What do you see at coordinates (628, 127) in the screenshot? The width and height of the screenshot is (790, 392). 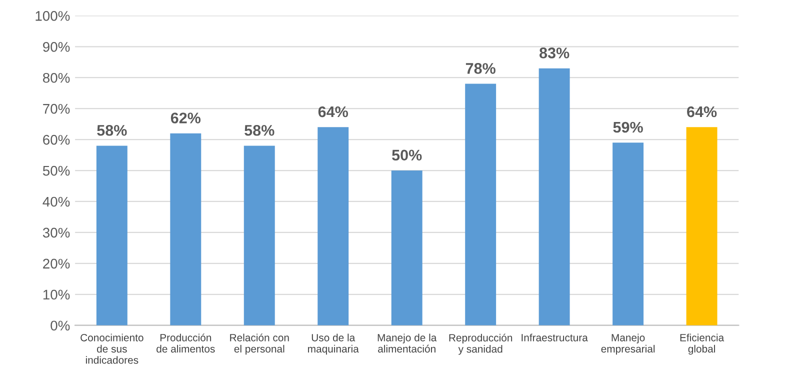 I see `data-label: 59%` at bounding box center [628, 127].